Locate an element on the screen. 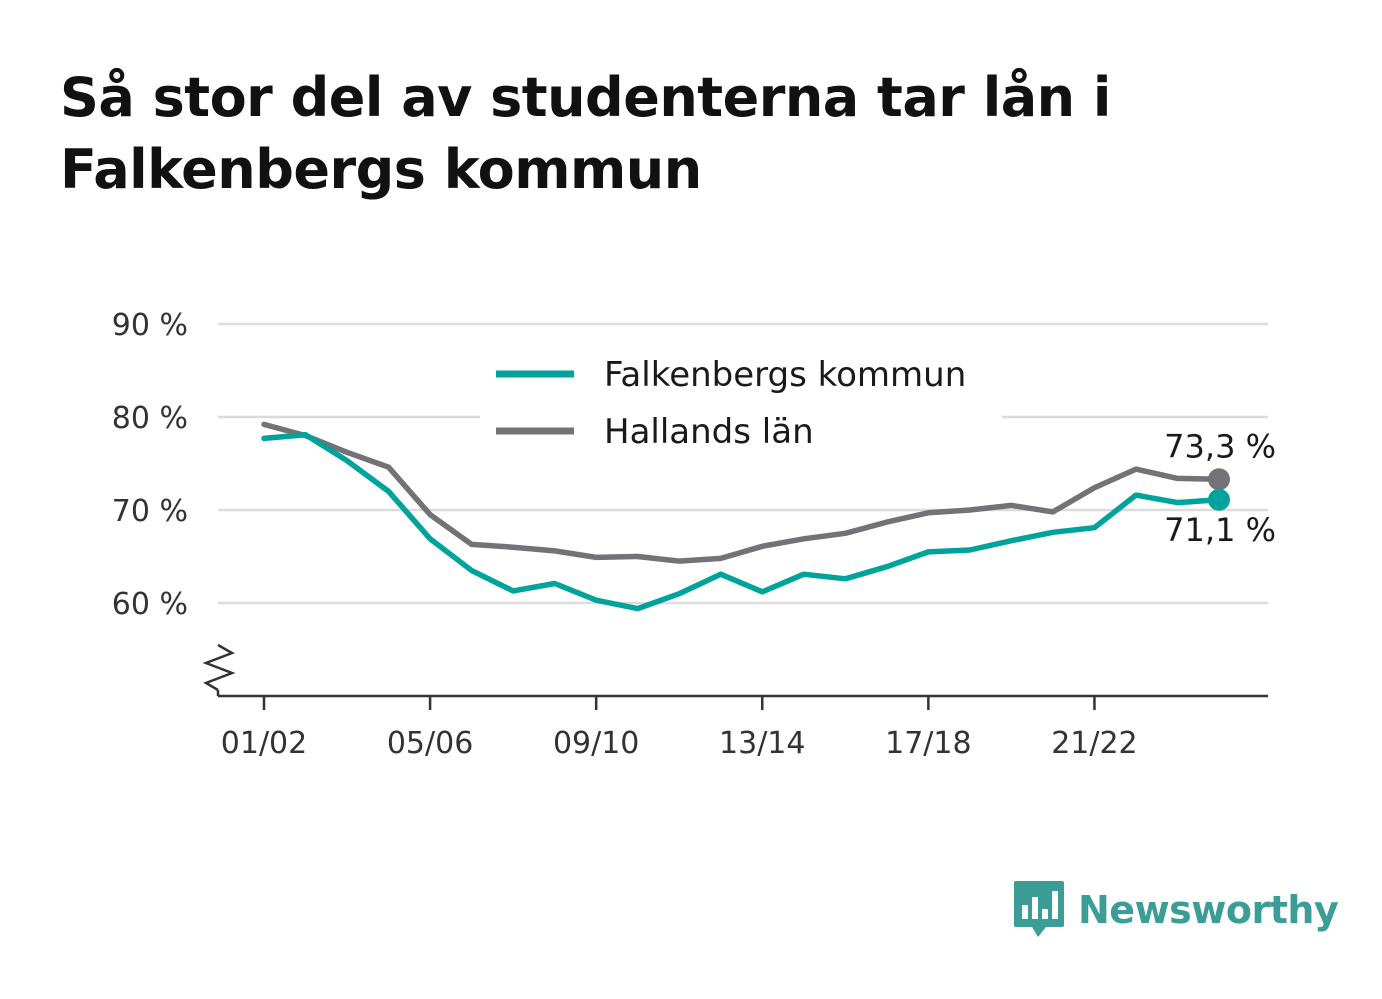  end-labels: 73,3 % 71,1 % is located at coordinates (1220, 487).